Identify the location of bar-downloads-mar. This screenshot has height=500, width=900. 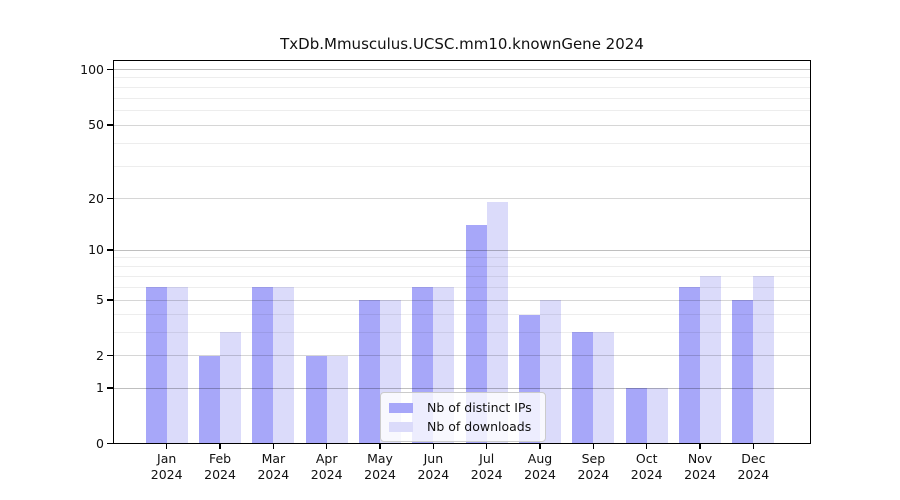
(284, 365).